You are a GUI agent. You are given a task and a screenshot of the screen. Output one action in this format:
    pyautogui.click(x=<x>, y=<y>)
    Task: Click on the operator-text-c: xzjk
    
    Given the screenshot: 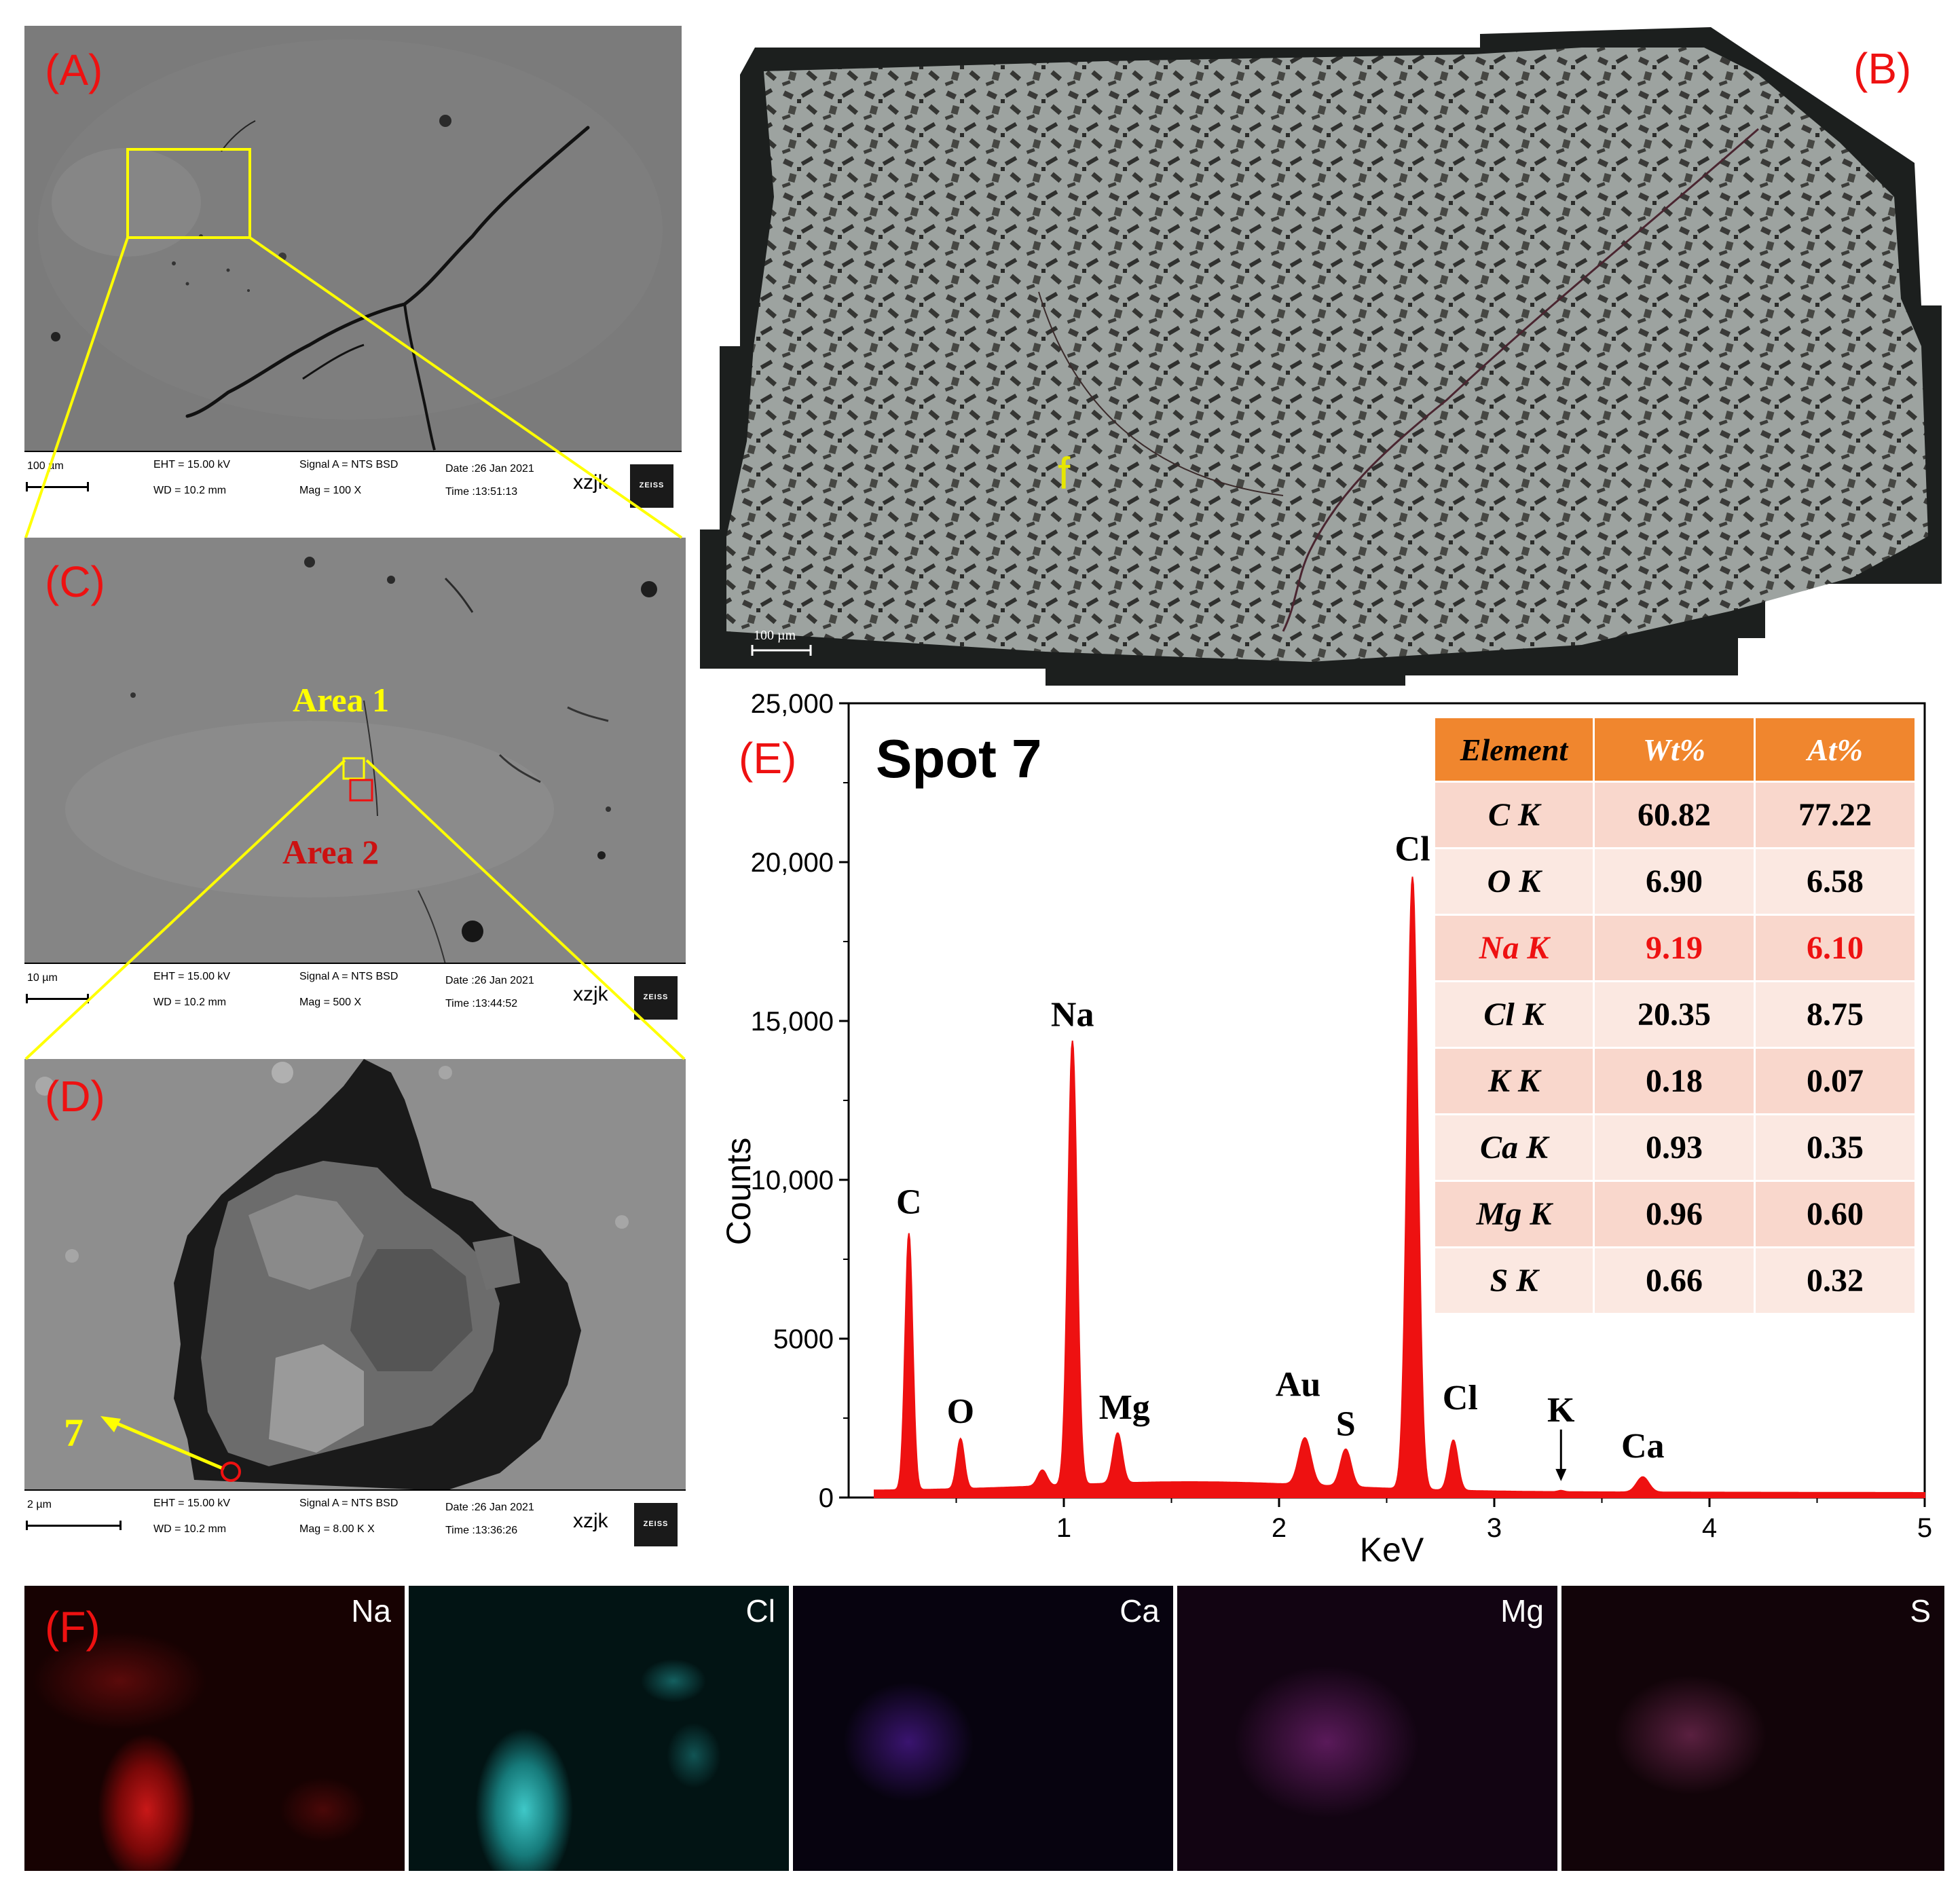 What is the action you would take?
    pyautogui.click(x=591, y=994)
    